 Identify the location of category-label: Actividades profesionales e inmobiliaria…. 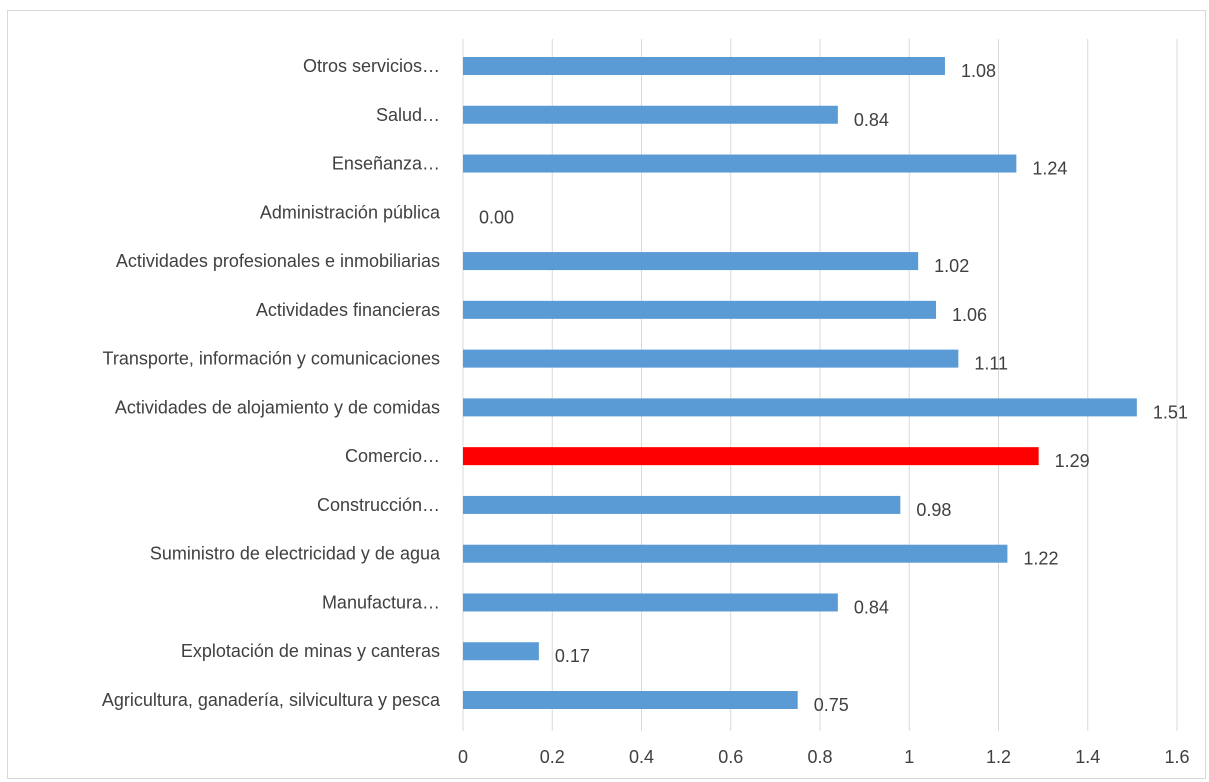
(278, 261).